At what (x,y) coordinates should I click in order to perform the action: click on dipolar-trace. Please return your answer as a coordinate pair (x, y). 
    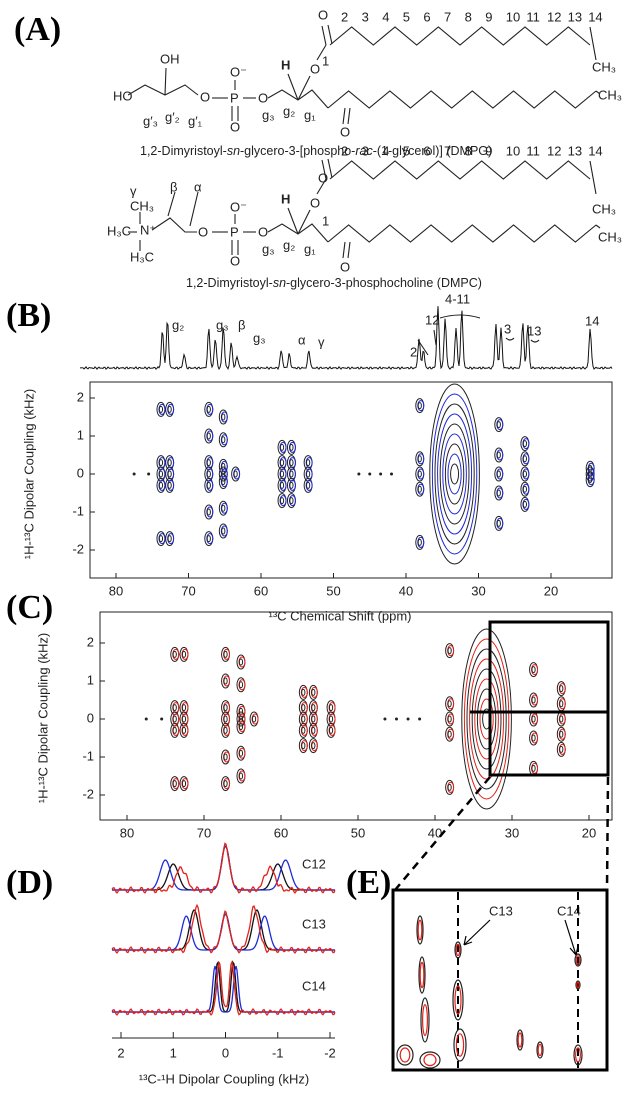
    Looking at the image, I should click on (223, 868).